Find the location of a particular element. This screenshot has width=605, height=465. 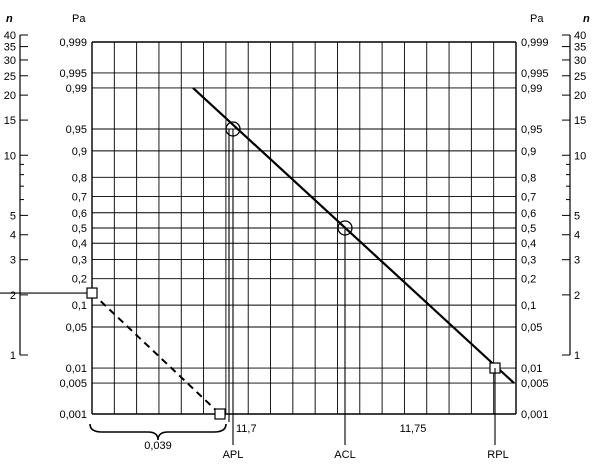

x-label-APL: APL is located at coordinates (233, 455).